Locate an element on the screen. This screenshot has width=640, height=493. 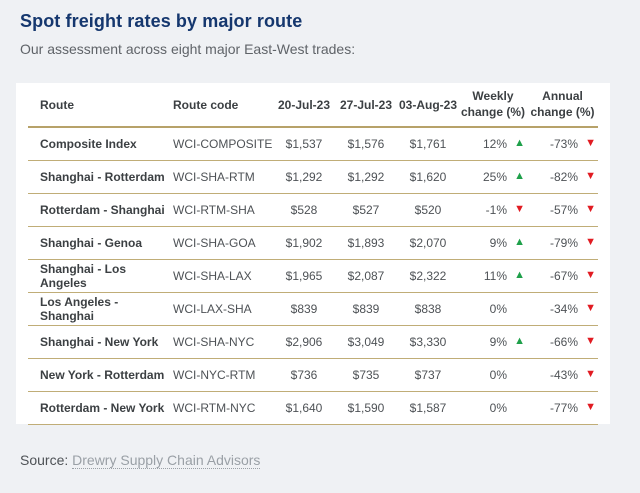
route-code: WCI-SHA-RTM is located at coordinates (223, 177).